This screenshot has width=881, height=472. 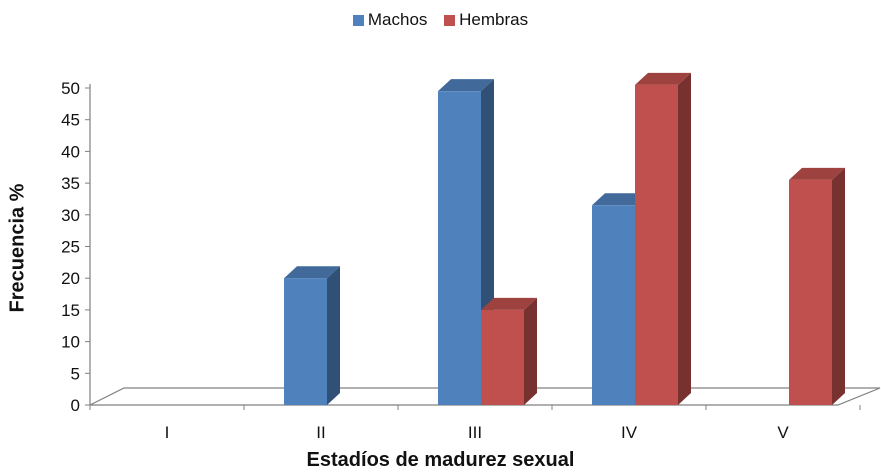 I want to click on bar-machos-III, so click(x=466, y=242).